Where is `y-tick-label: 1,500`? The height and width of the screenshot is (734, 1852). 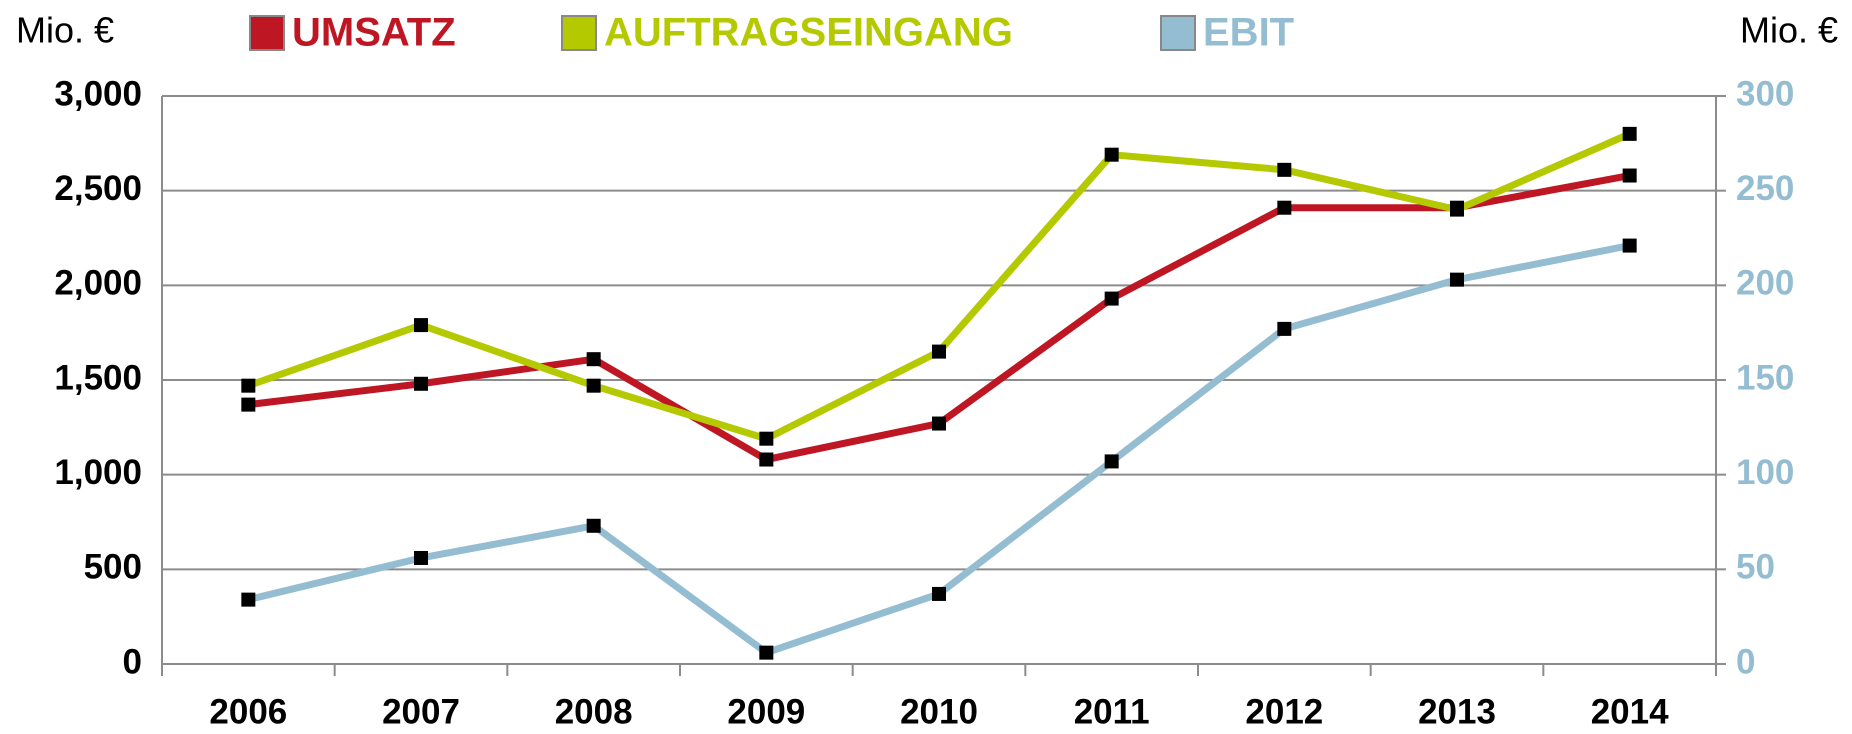 y-tick-label: 1,500 is located at coordinates (98, 377).